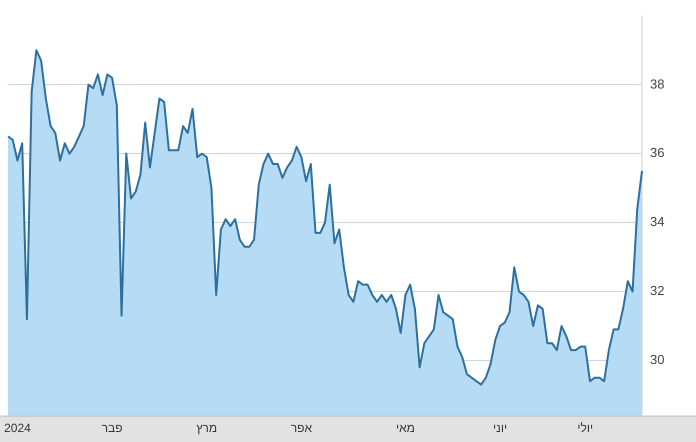 The image size is (696, 442). Describe the element at coordinates (500, 428) in the screenshot. I see `x-tick-label: יוני` at that location.